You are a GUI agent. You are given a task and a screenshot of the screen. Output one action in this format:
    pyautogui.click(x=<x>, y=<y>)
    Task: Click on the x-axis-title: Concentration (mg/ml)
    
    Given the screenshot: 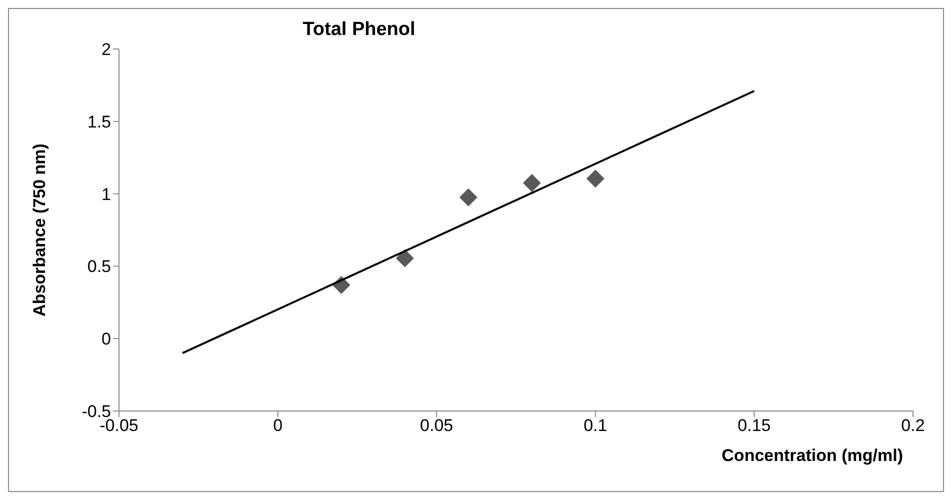 What is the action you would take?
    pyautogui.click(x=812, y=455)
    